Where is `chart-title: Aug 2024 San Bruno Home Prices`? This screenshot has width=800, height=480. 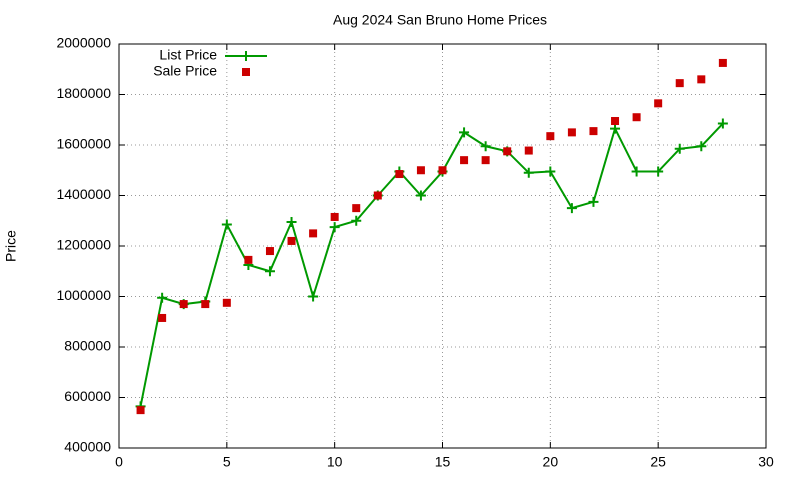 chart-title: Aug 2024 San Bruno Home Prices is located at coordinates (440, 20).